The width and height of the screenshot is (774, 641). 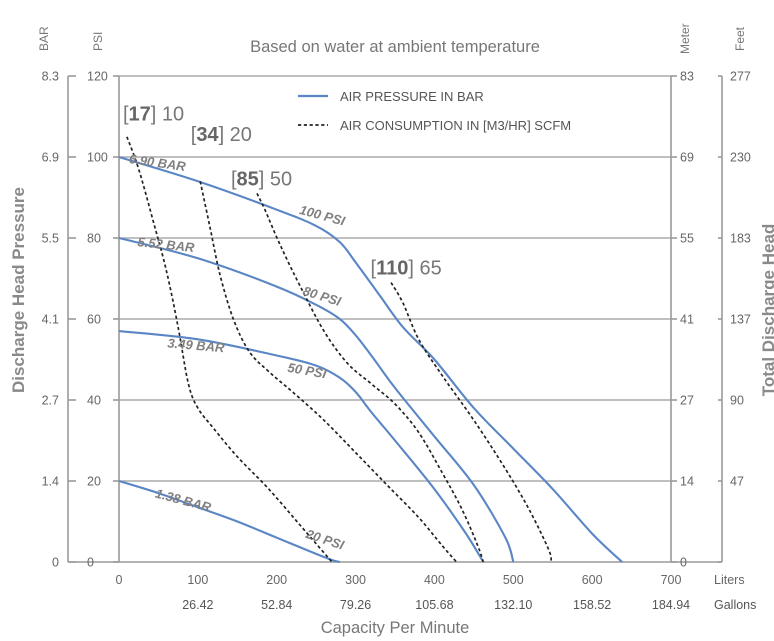 What do you see at coordinates (322, 296) in the screenshot?
I see `psi-curve-label: 80 PSI` at bounding box center [322, 296].